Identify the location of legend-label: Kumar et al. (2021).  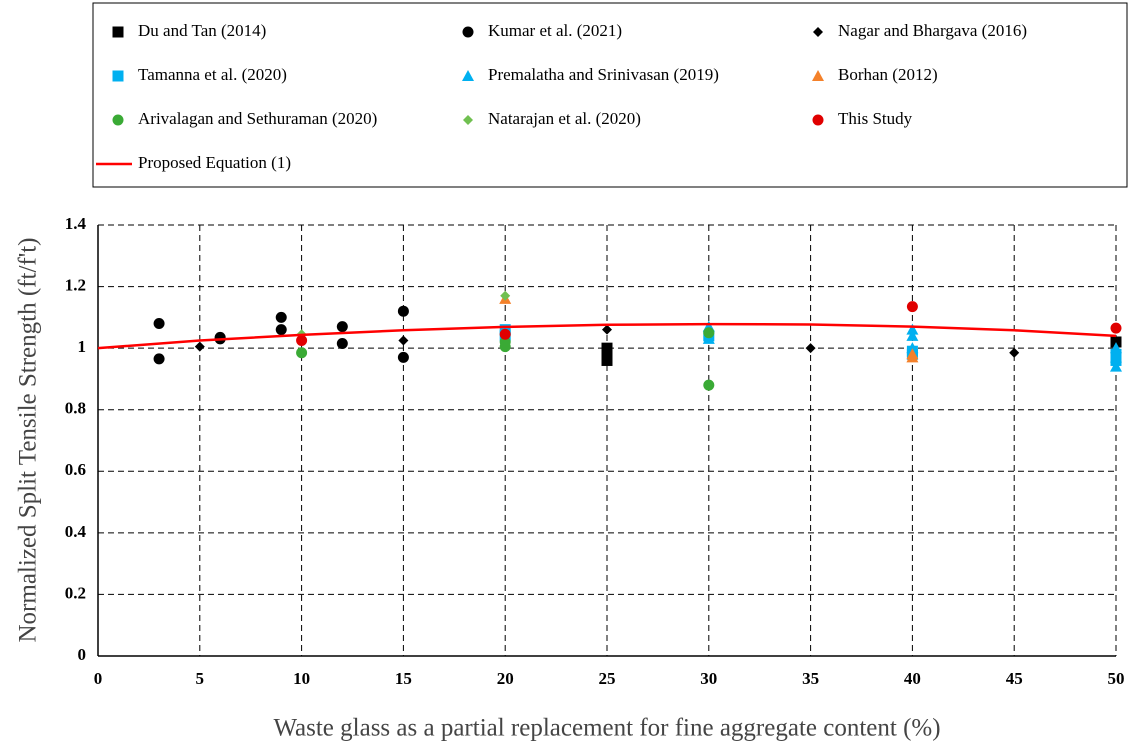
(555, 30).